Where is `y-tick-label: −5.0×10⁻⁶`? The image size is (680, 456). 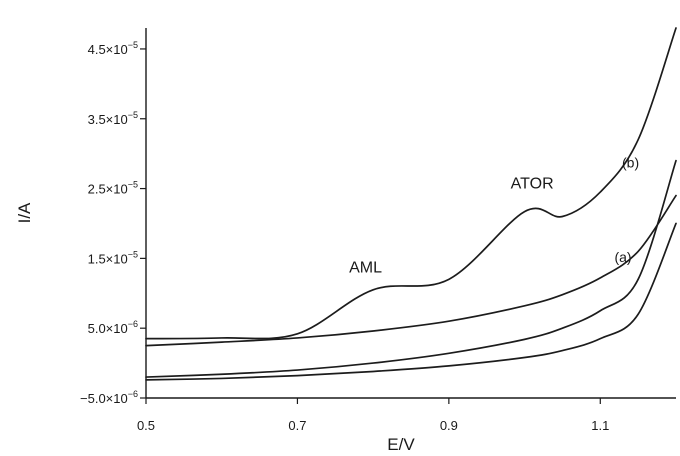
y-tick-label: −5.0×10⁻⁶ is located at coordinates (109, 397).